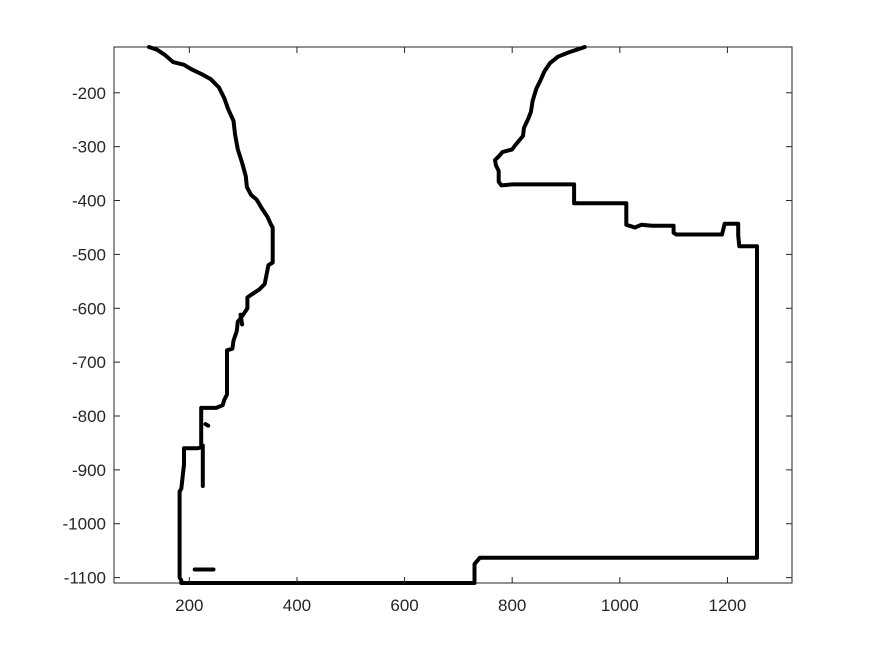  I want to click on y-tick-label: -800, so click(89, 416).